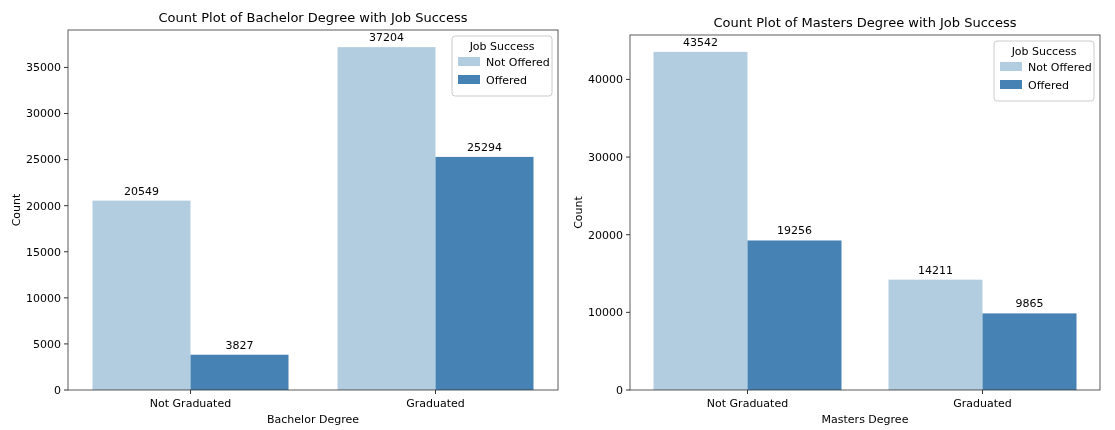 The width and height of the screenshot is (1115, 430). What do you see at coordinates (865, 419) in the screenshot?
I see `x-axis-title: Masters Degree` at bounding box center [865, 419].